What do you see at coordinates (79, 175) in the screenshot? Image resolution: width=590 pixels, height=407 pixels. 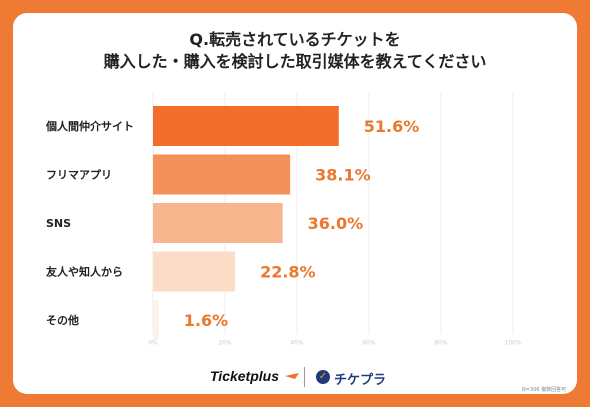 I see `category-label: フリマアプリ` at bounding box center [79, 175].